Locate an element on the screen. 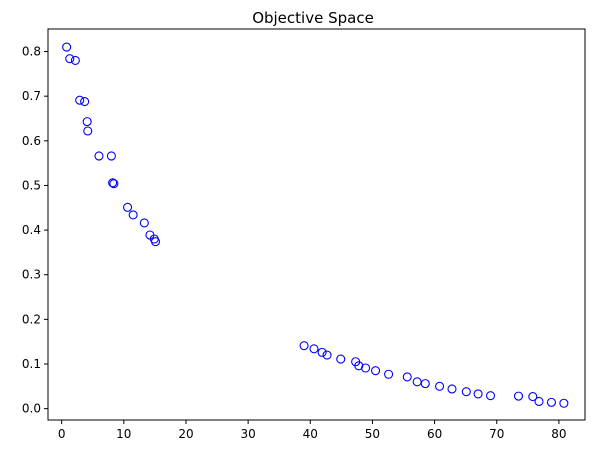 Image resolution: width=594 pixels, height=451 pixels. y-tick-label: 0.0 is located at coordinates (31, 409).